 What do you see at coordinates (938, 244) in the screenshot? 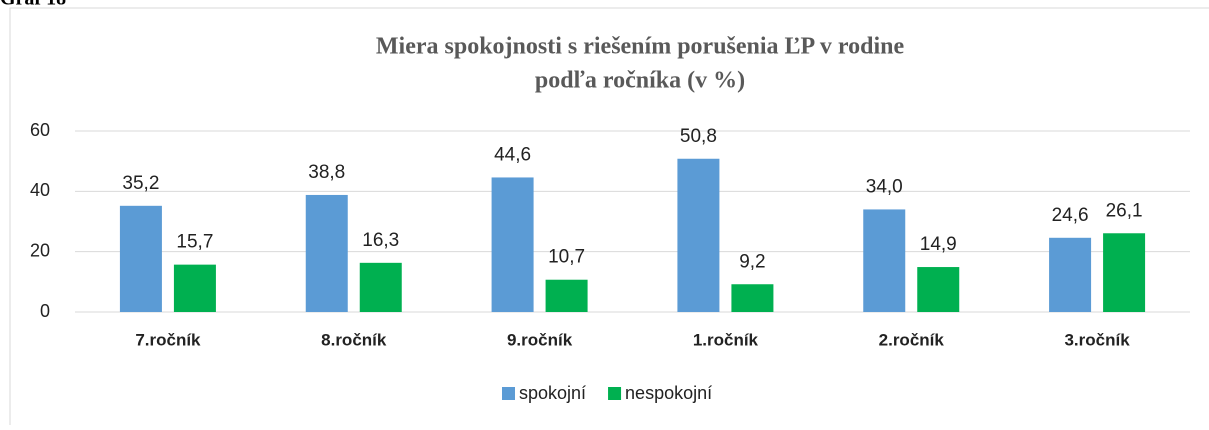
I see `value-label: 14,9` at bounding box center [938, 244].